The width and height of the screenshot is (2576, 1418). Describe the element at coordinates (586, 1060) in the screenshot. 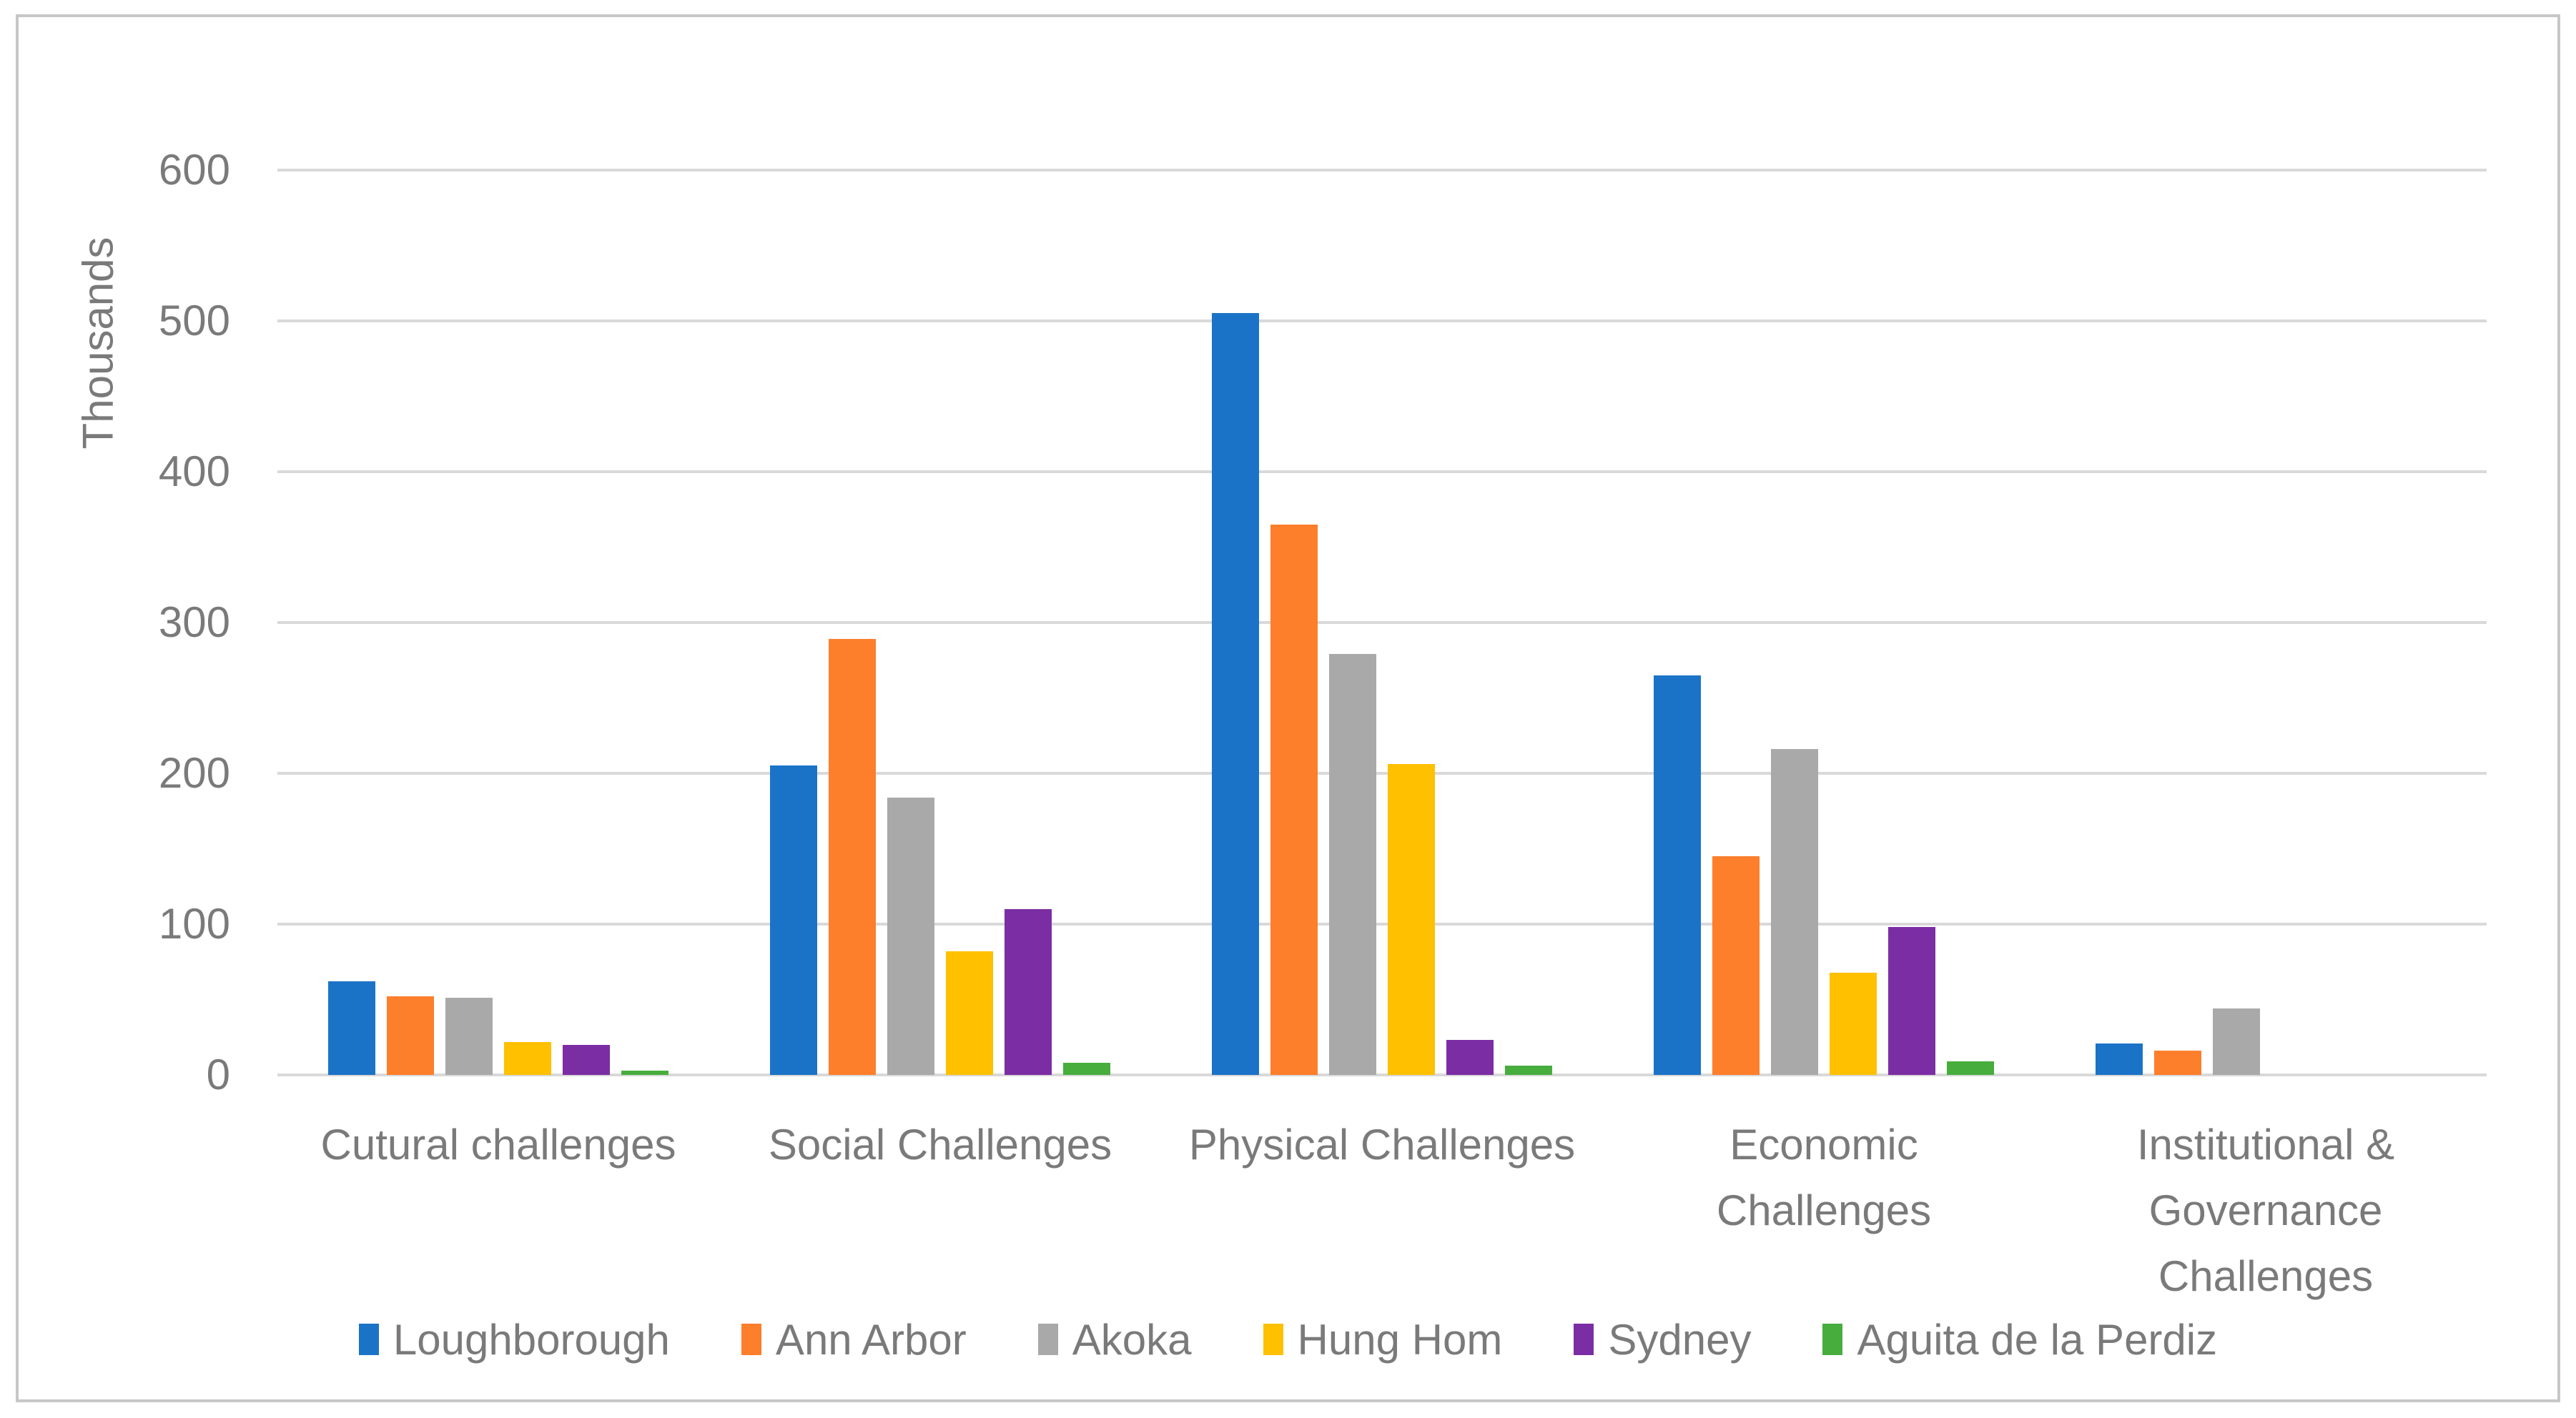

I see `bar-sydney-cat0` at that location.